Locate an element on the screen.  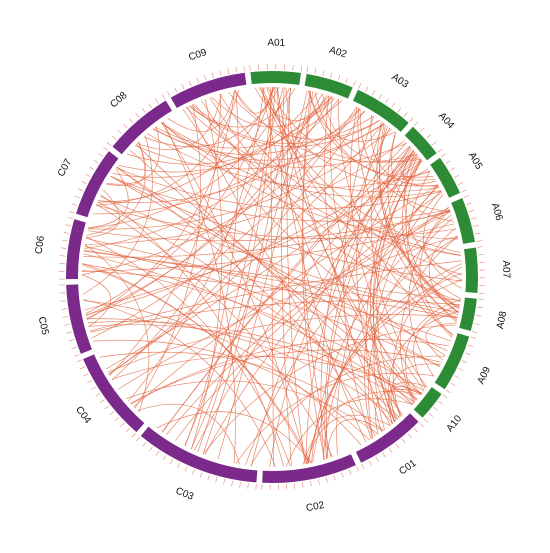
chromosome-label-c09: C09 is located at coordinates (197, 55).